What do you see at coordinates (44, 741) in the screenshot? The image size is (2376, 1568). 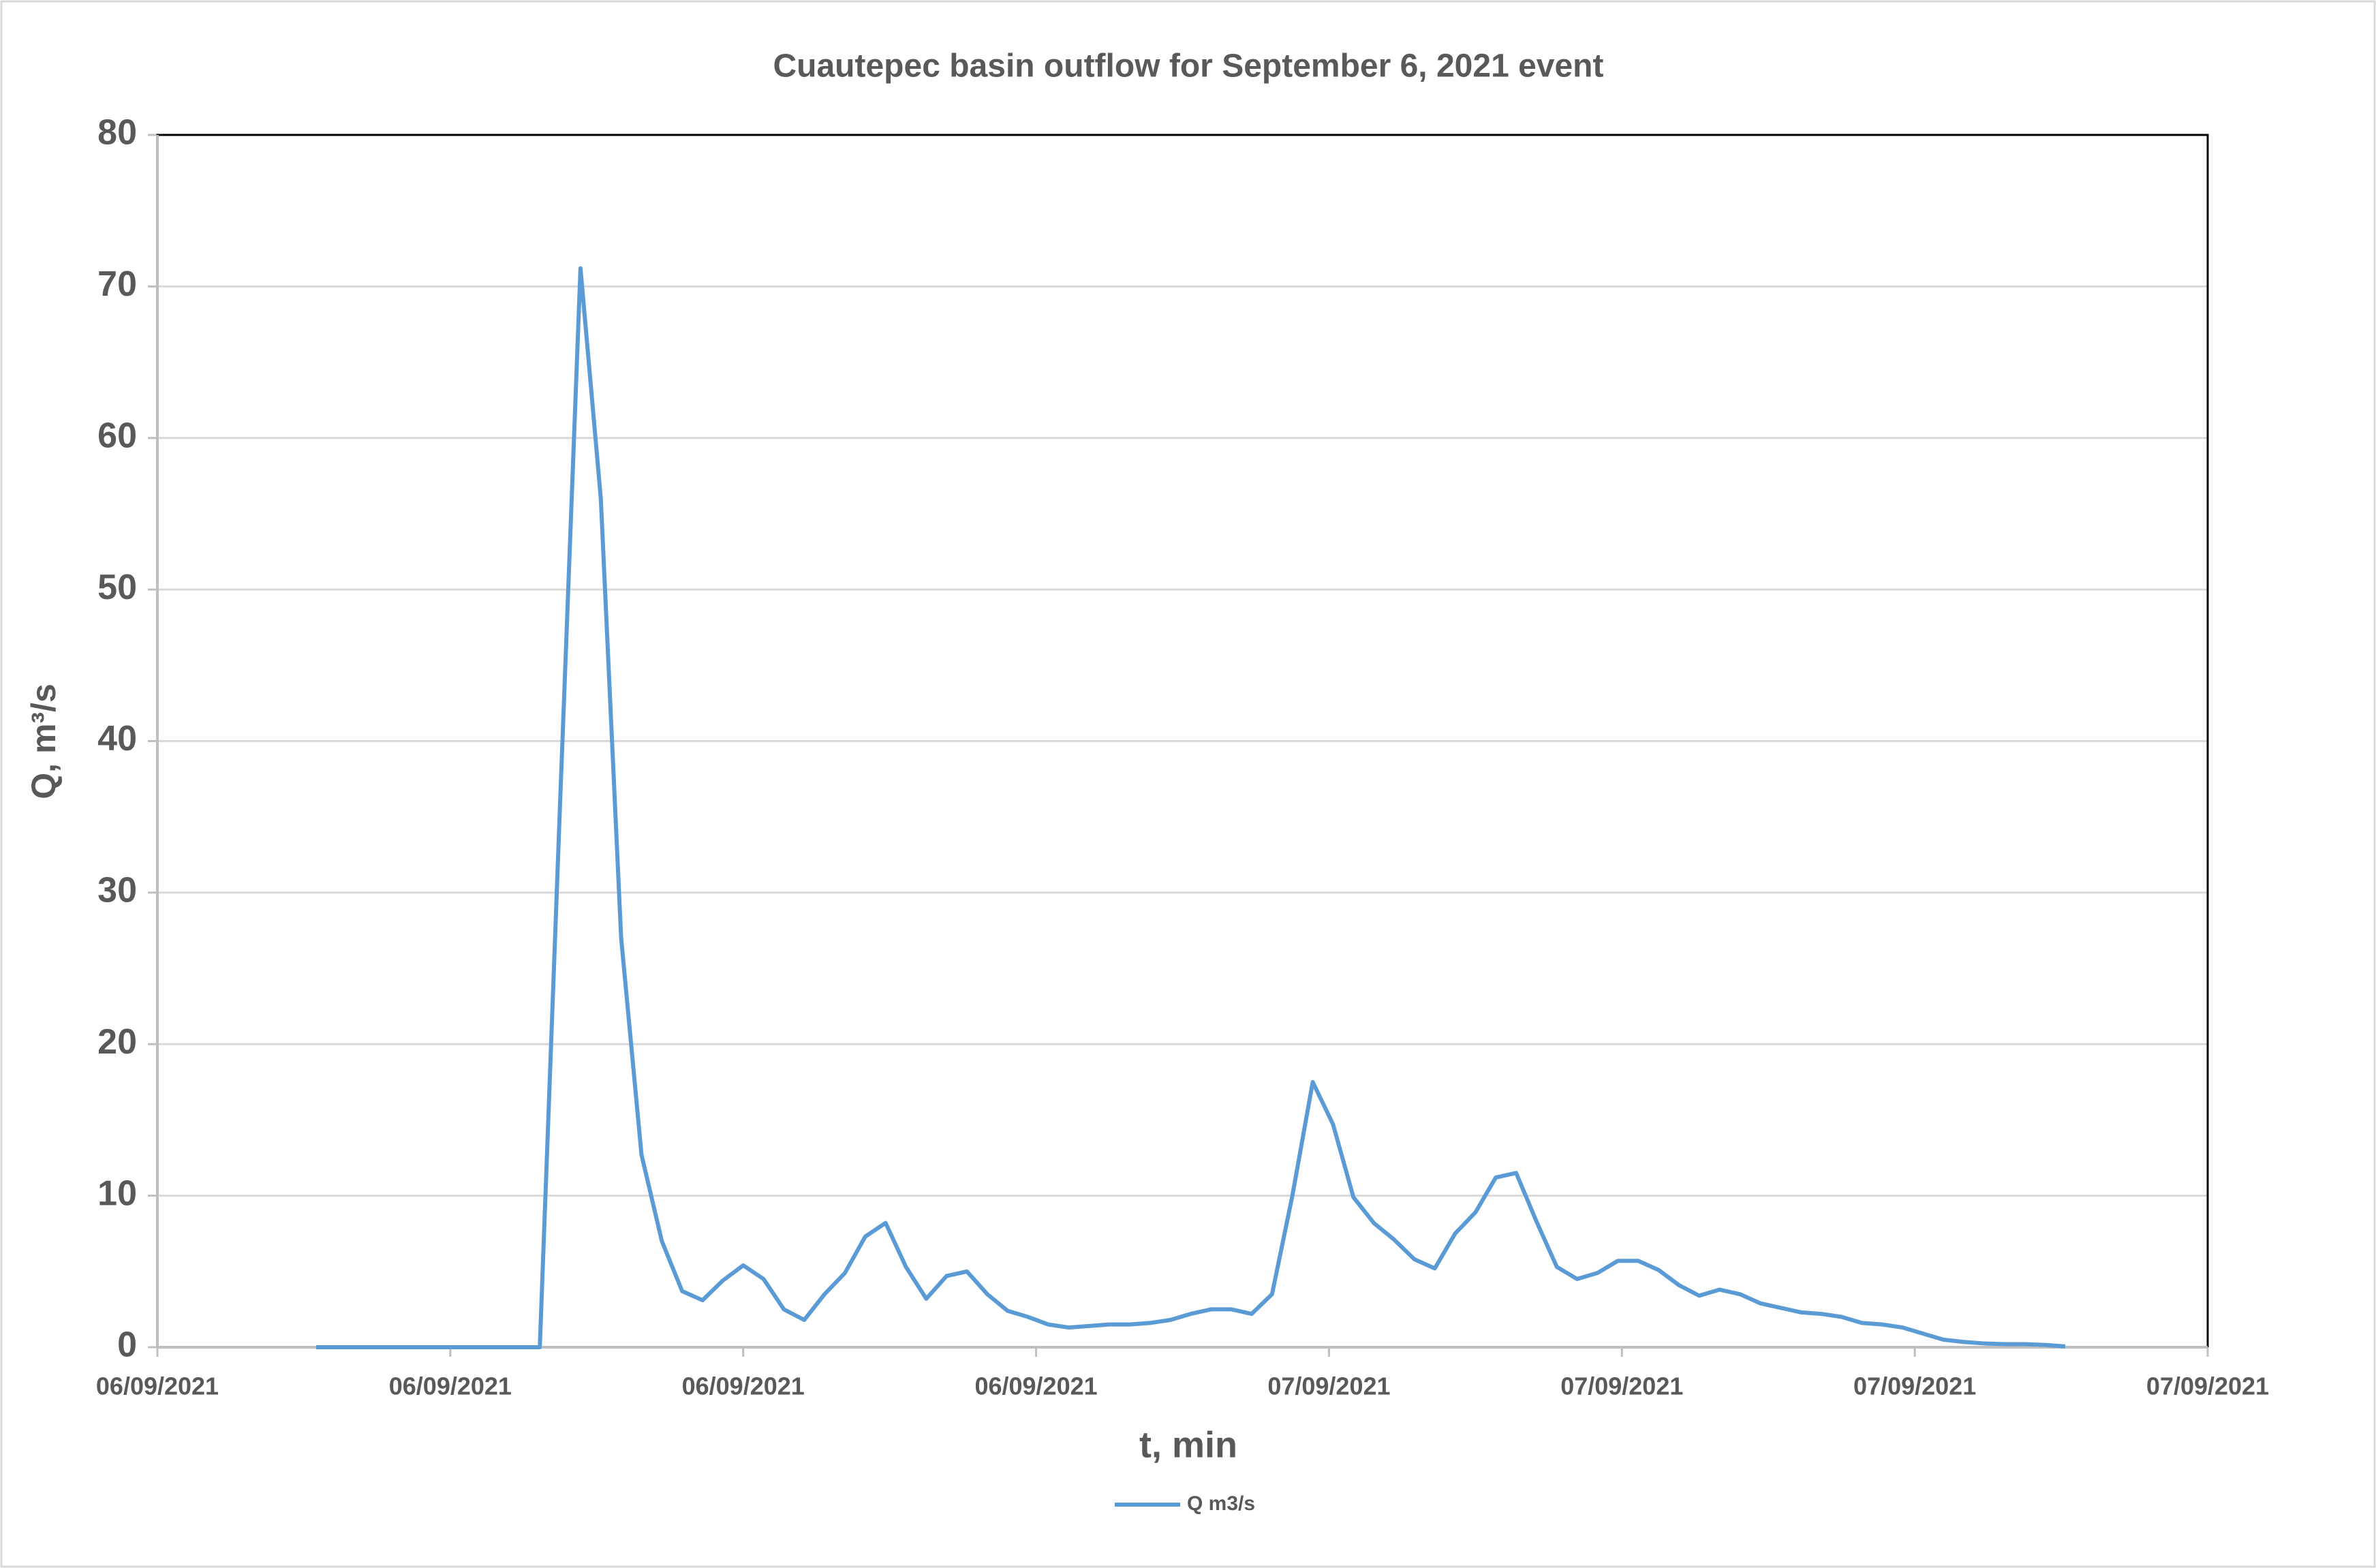 I see `y-axis-title: Q, m³/s` at bounding box center [44, 741].